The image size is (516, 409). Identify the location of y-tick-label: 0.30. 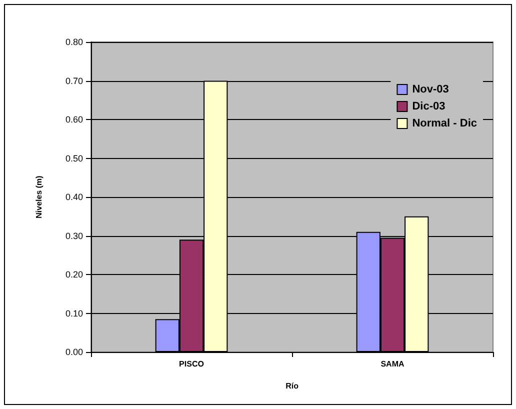
(74, 235).